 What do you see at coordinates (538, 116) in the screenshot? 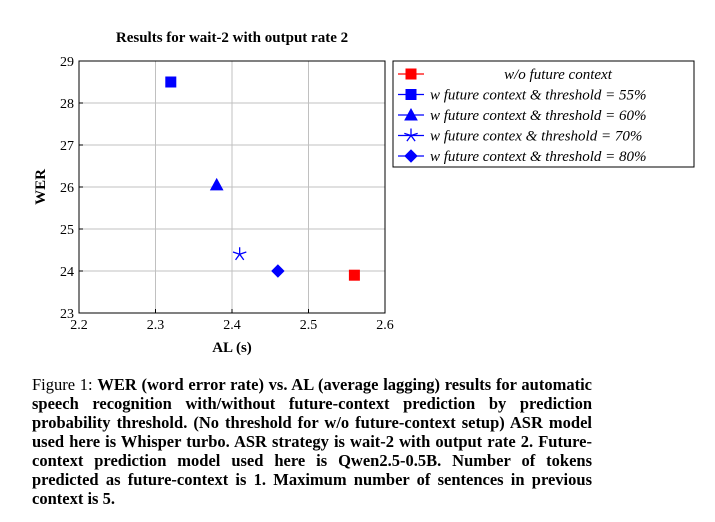
I see `legend-entry: w future context & threshold = 60%` at bounding box center [538, 116].